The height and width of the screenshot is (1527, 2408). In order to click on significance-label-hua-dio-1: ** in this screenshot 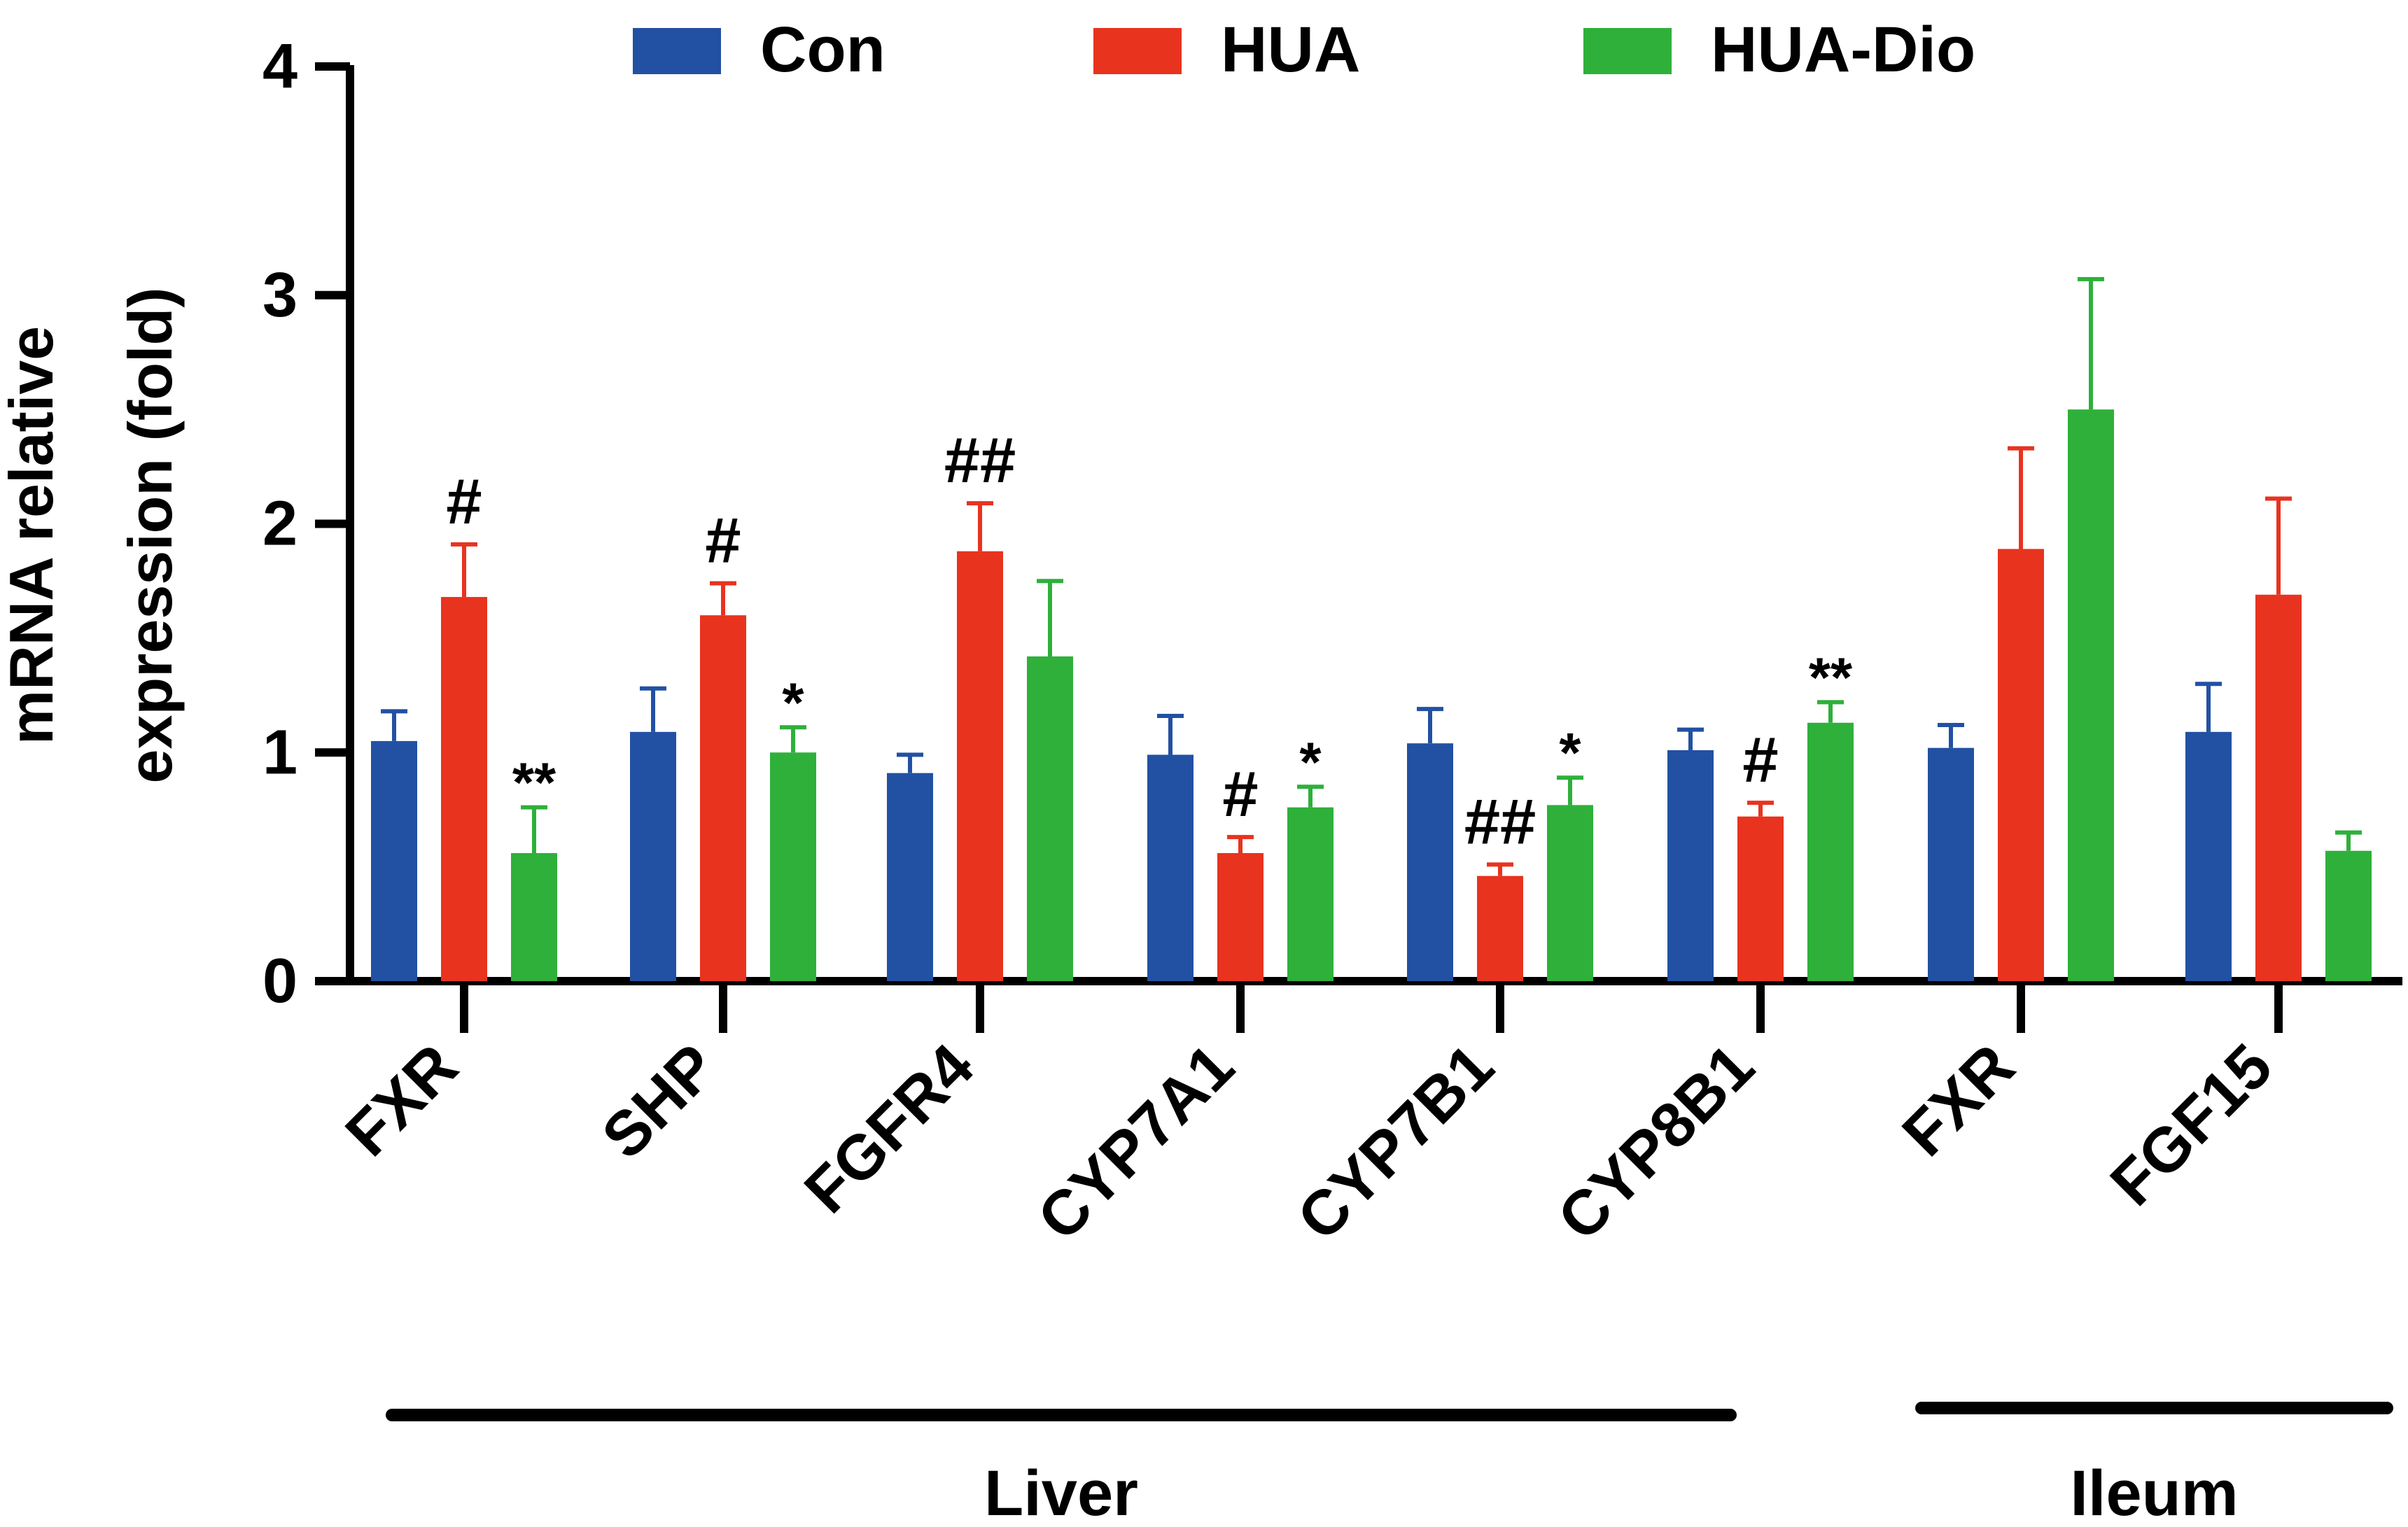, I will do `click(534, 783)`.